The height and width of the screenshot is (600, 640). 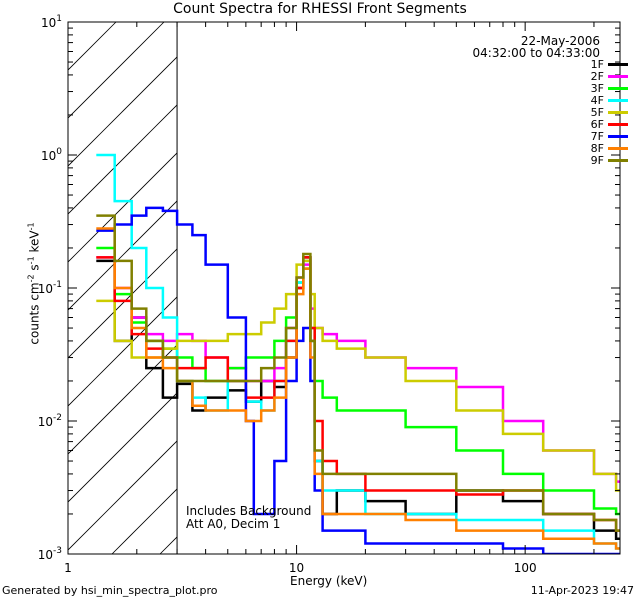 I want to click on date-label: 22-May-2006 04:32:00 to 04:33:00, so click(x=536, y=47).